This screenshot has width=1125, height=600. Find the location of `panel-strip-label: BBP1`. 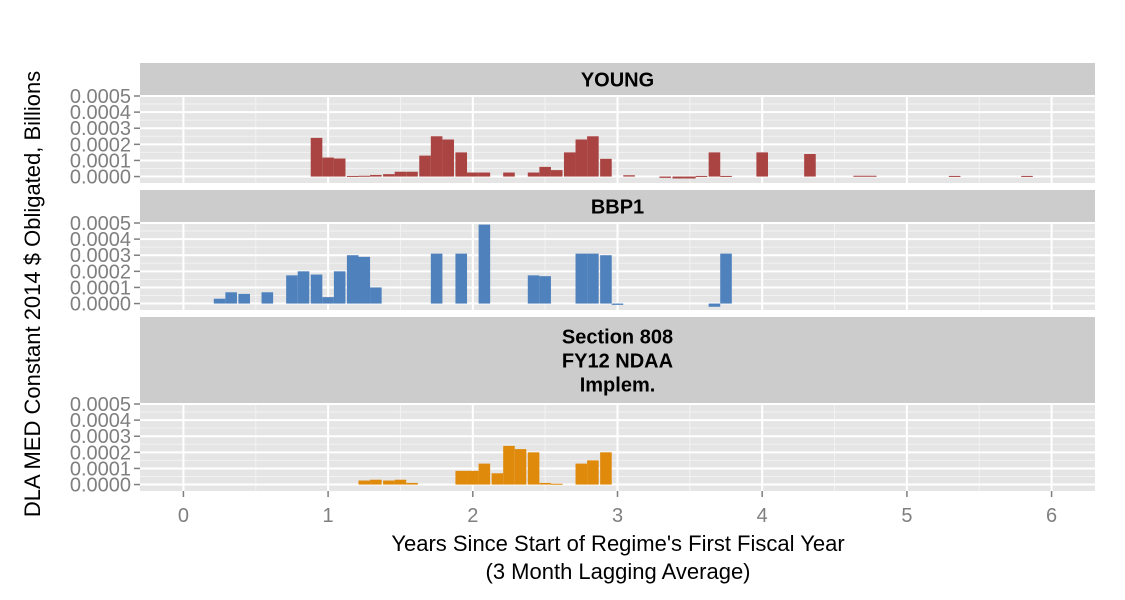

panel-strip-label: BBP1 is located at coordinates (617, 208).